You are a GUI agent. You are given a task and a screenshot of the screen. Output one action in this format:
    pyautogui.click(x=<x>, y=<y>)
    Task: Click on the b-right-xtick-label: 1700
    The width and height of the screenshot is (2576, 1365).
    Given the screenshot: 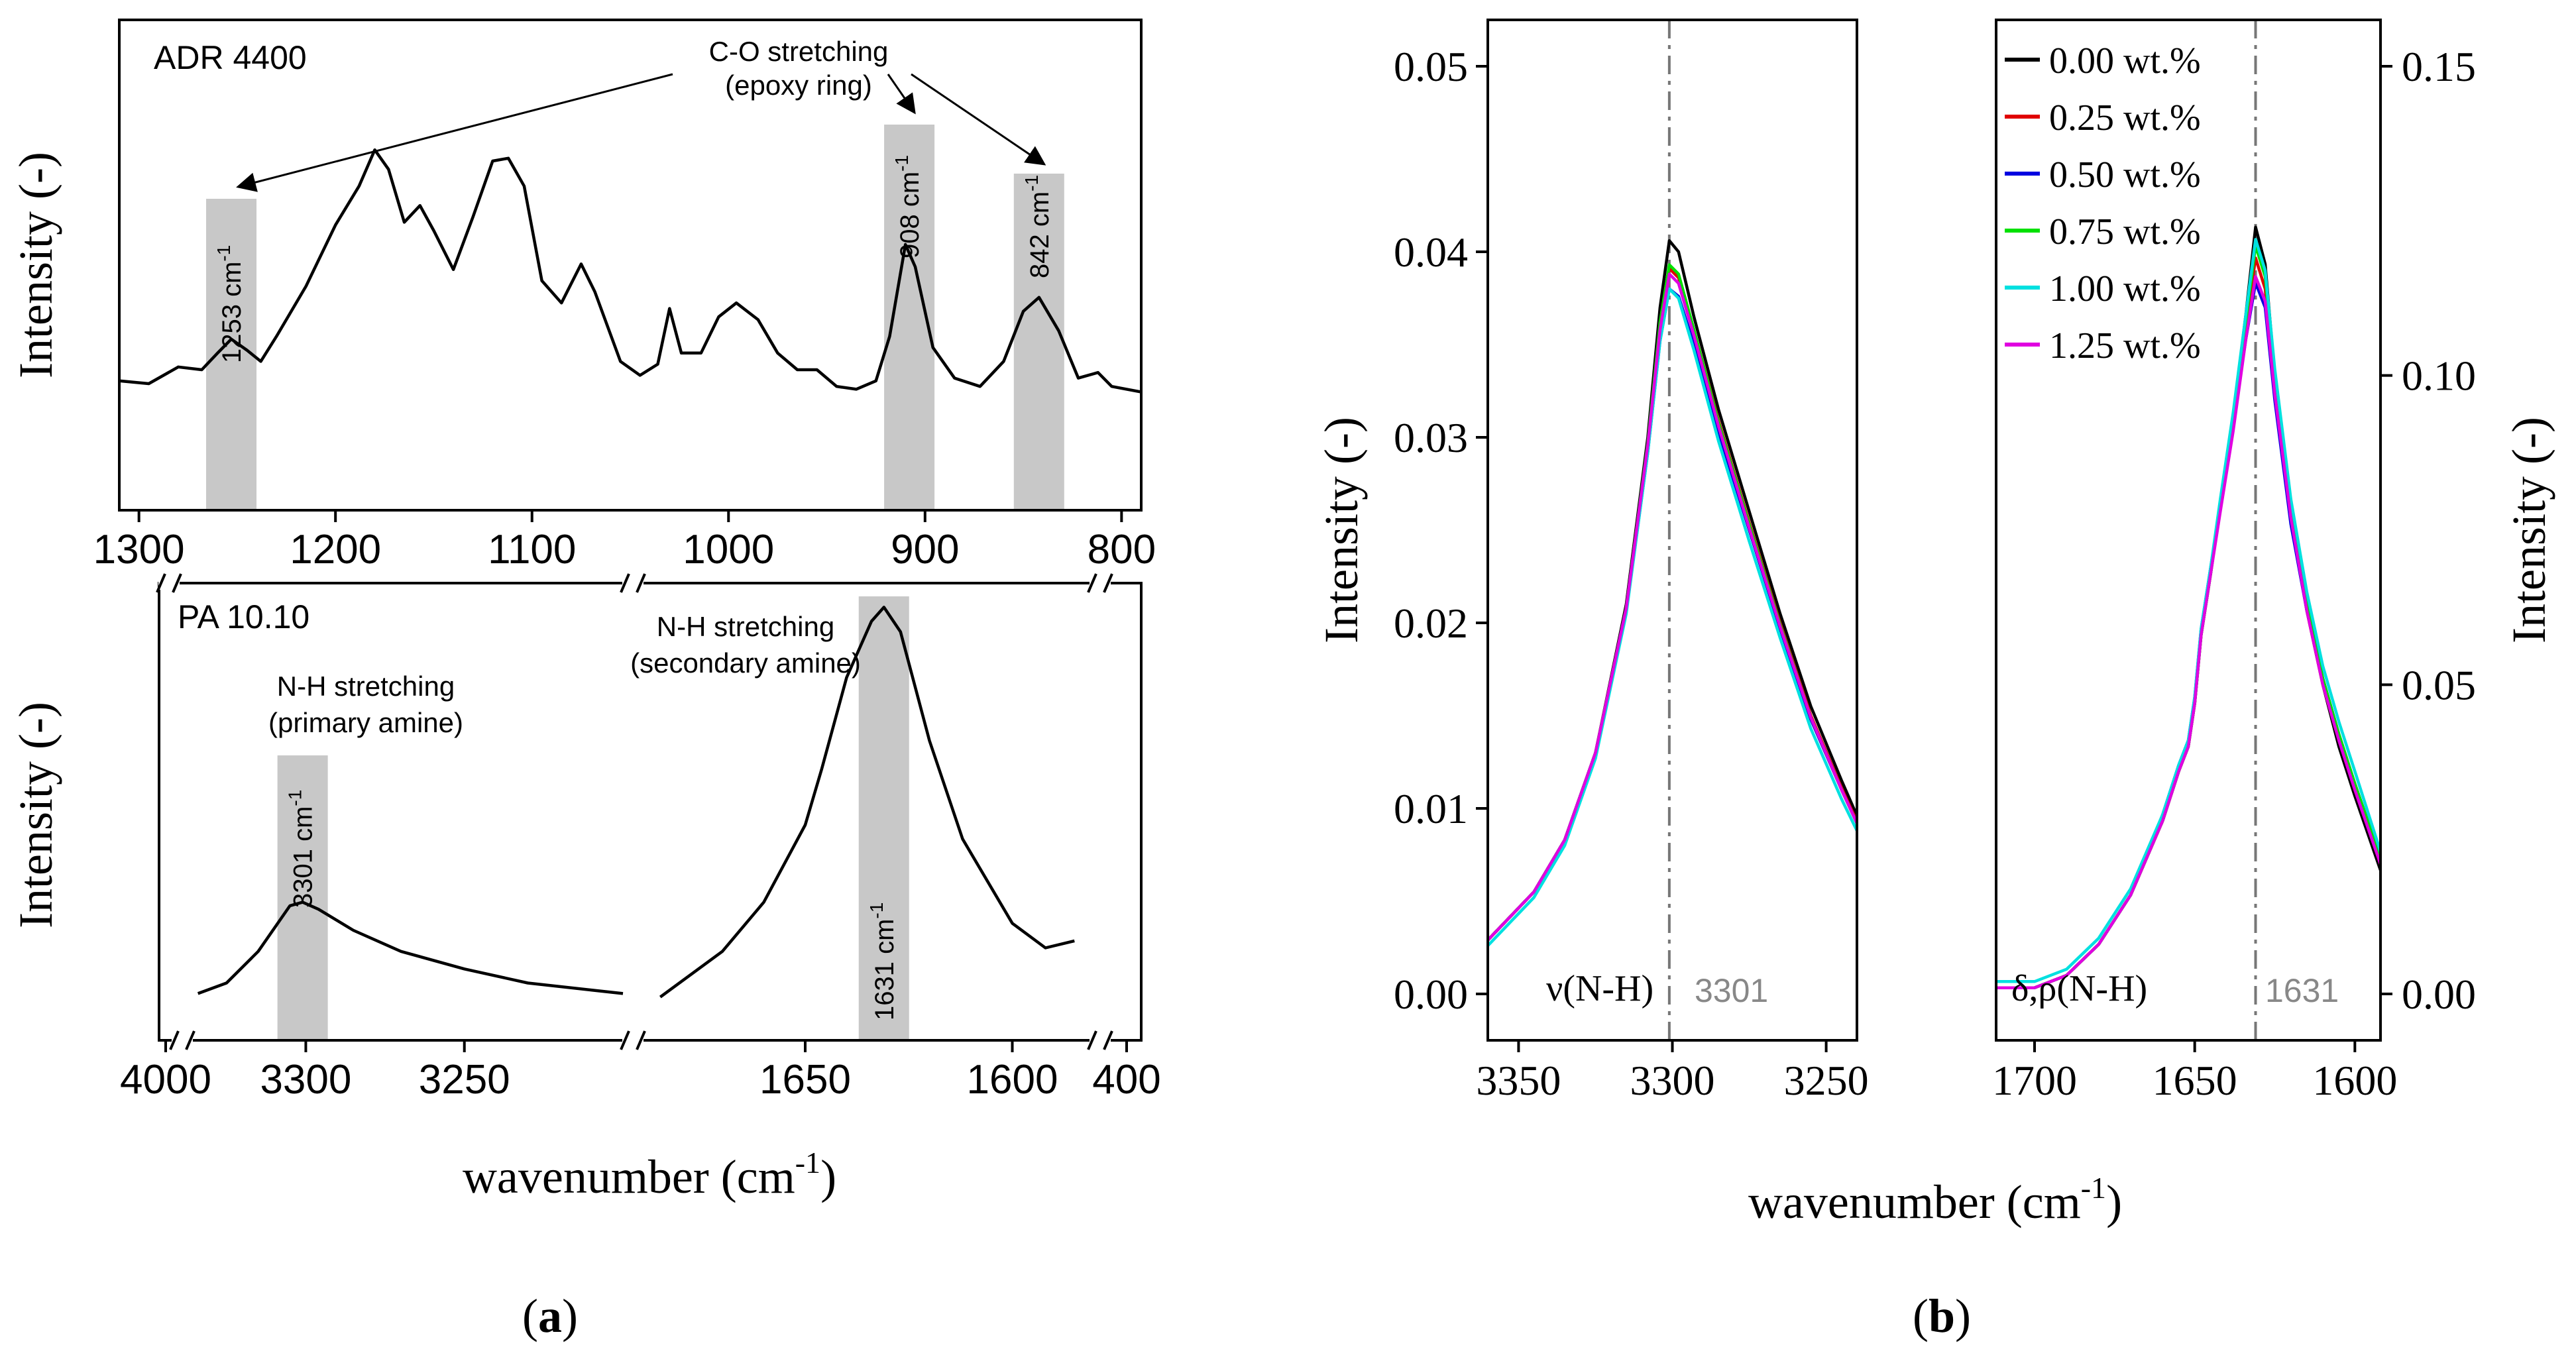 What is the action you would take?
    pyautogui.click(x=2034, y=1080)
    